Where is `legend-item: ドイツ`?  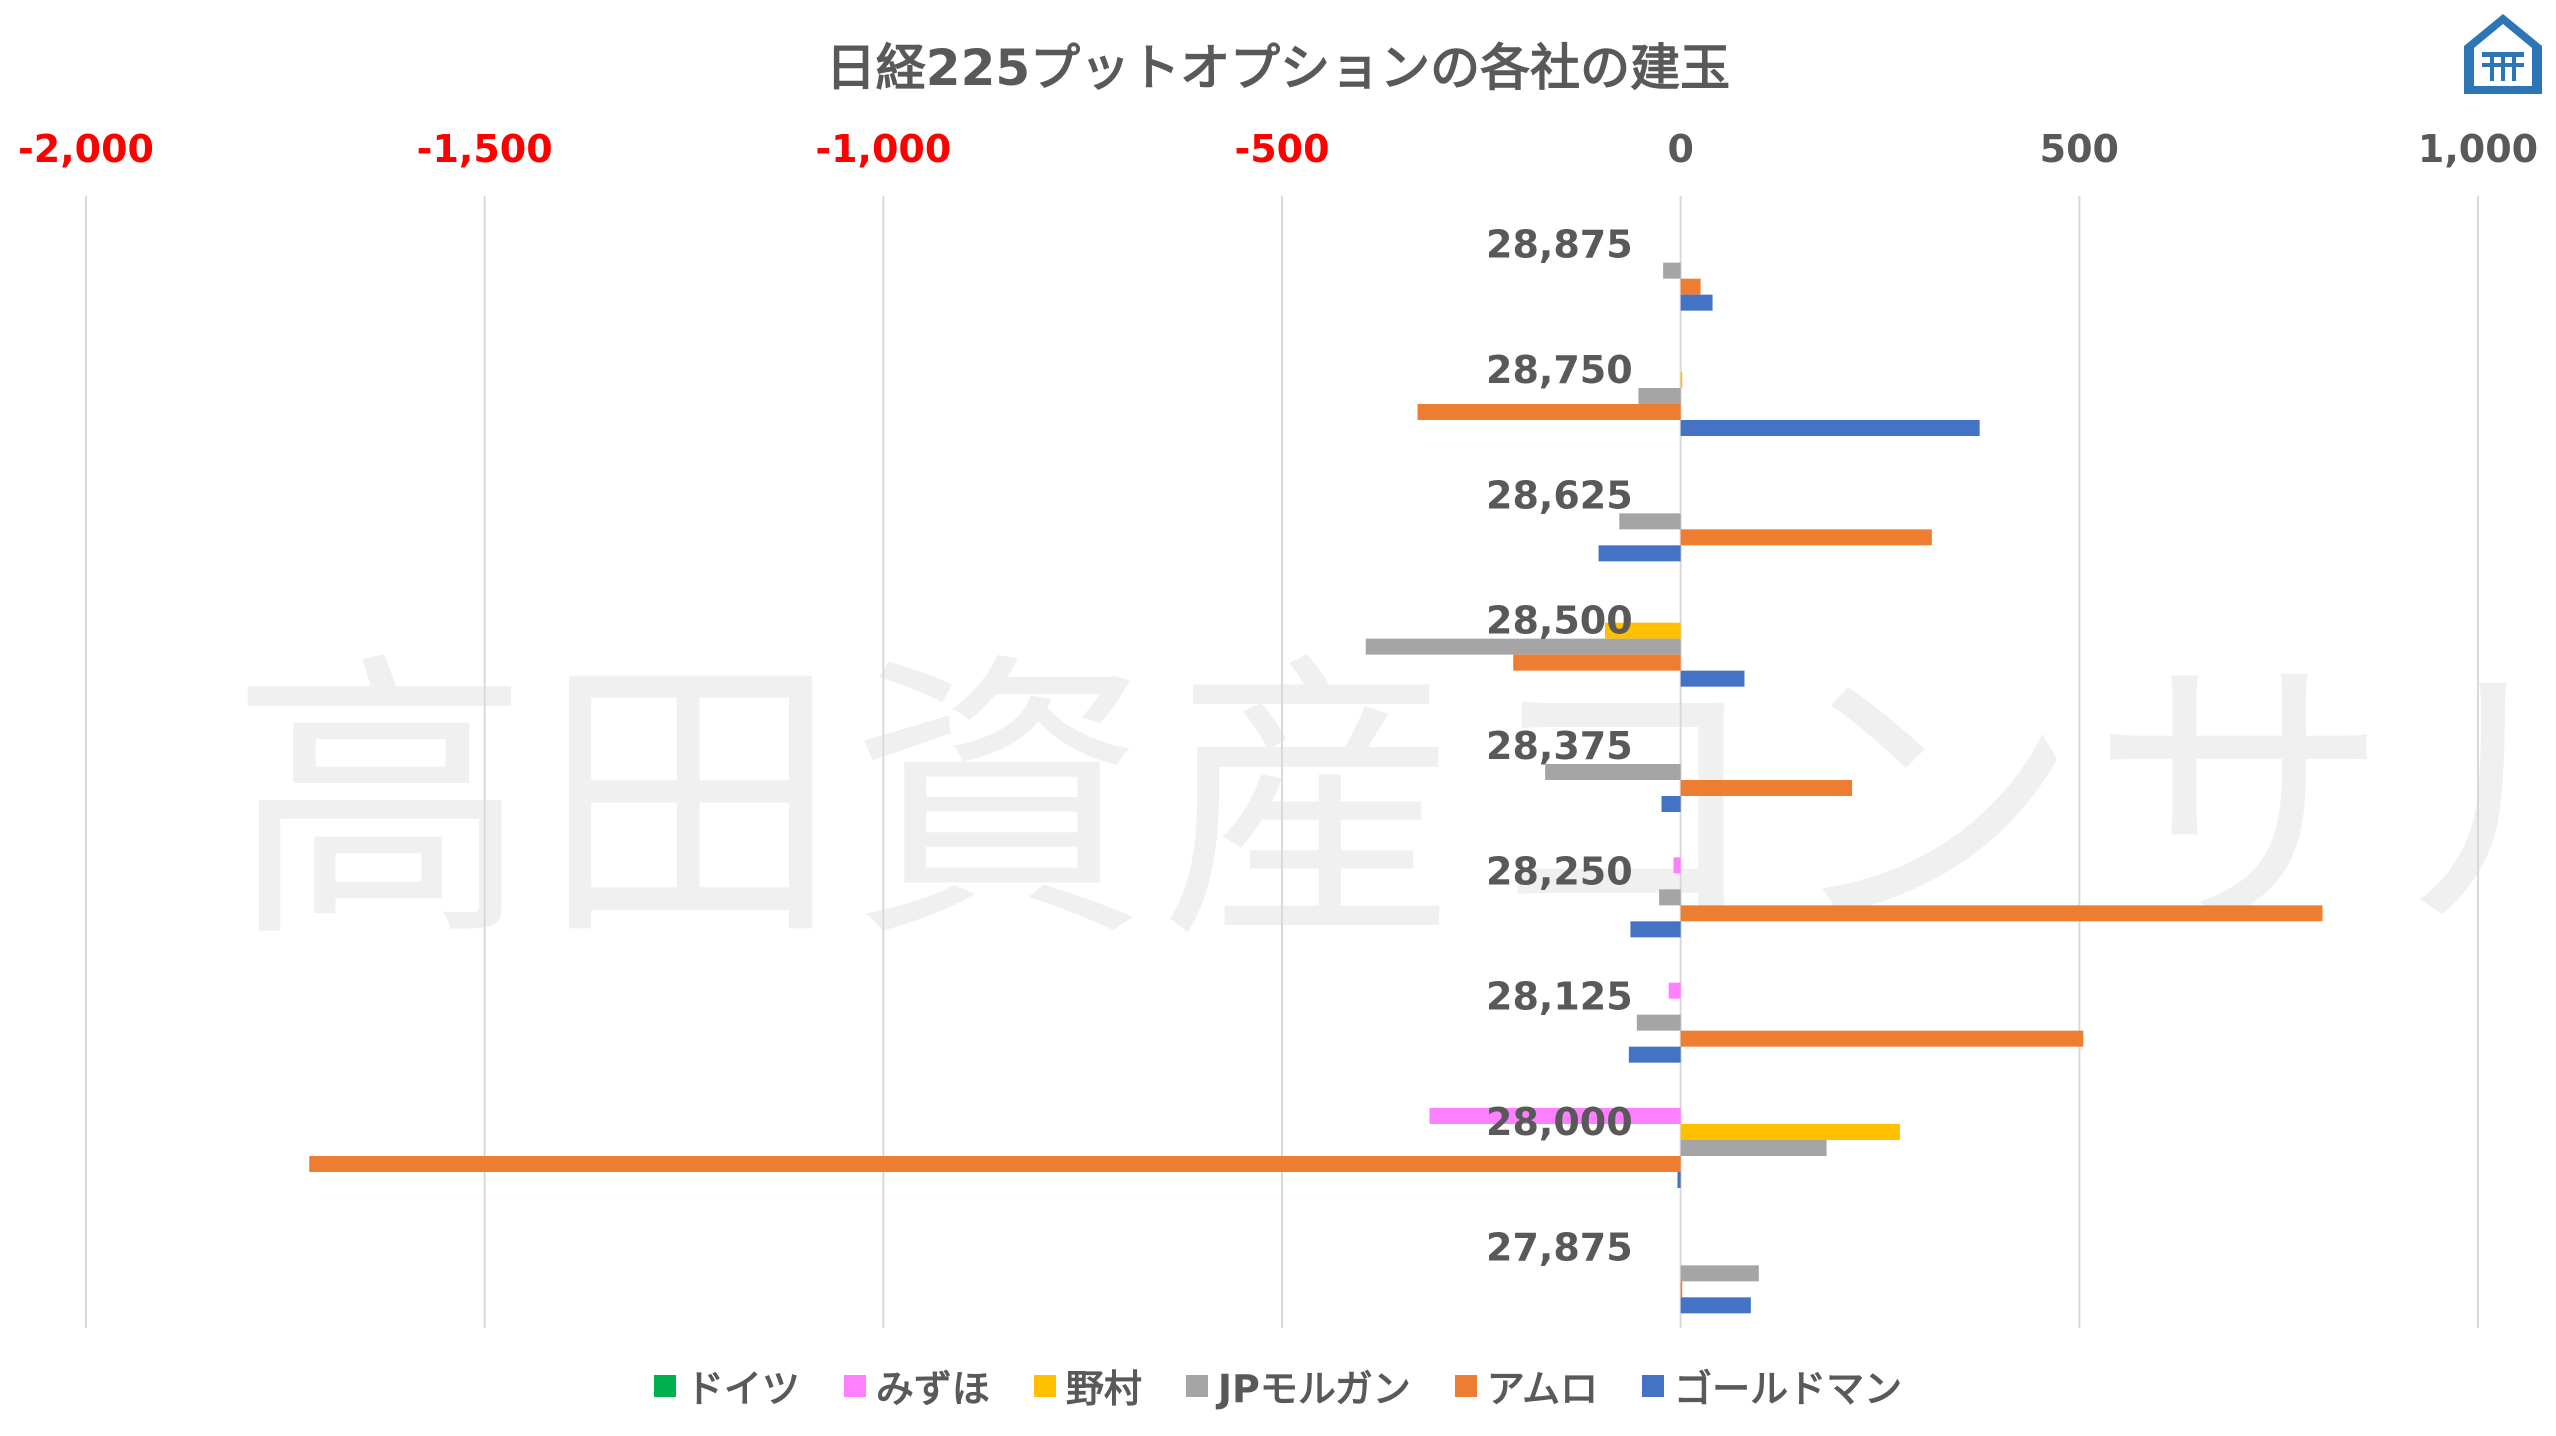
legend-item: ドイツ is located at coordinates (726, 1385).